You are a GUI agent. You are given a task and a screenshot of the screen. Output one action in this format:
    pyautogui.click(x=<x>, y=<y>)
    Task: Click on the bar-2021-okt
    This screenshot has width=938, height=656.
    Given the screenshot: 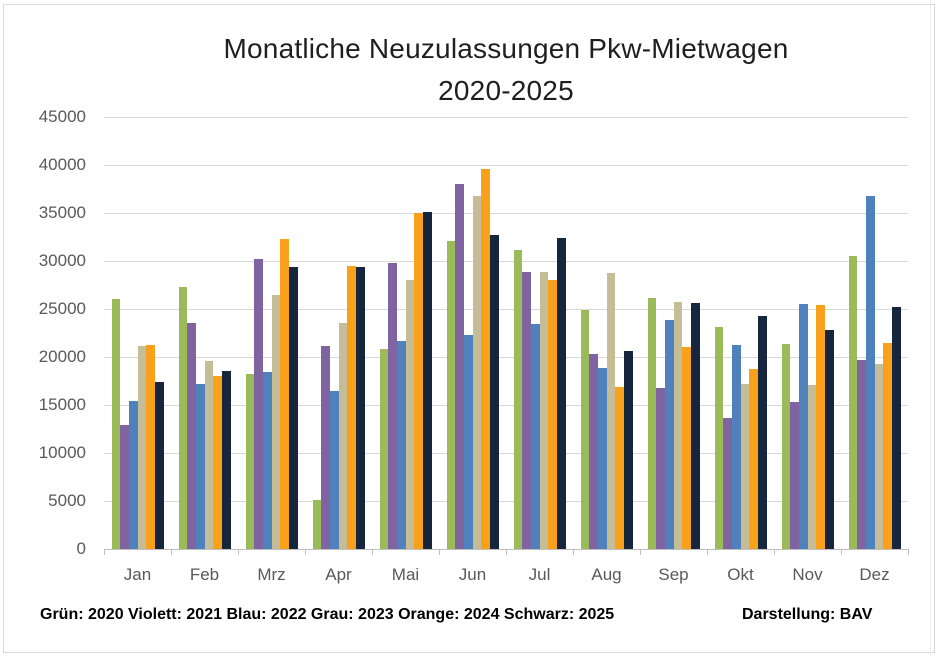 What is the action you would take?
    pyautogui.click(x=727, y=483)
    